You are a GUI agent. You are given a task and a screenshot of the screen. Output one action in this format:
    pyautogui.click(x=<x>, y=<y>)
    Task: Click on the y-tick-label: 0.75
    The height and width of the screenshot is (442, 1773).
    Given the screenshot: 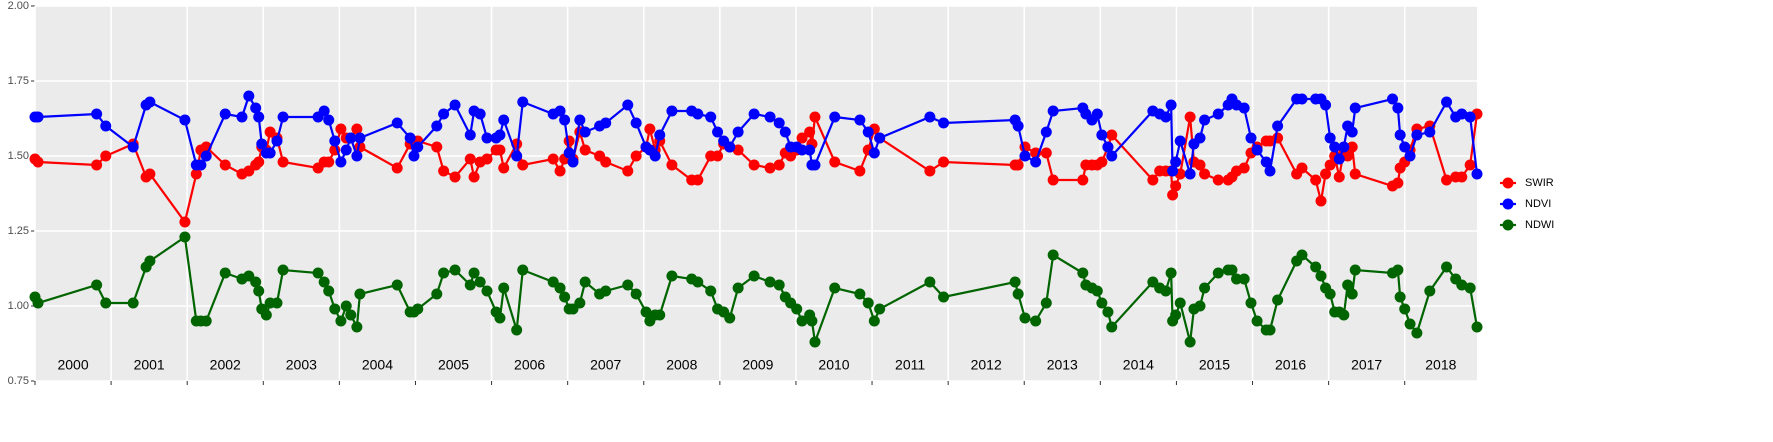 What is the action you would take?
    pyautogui.click(x=18, y=381)
    